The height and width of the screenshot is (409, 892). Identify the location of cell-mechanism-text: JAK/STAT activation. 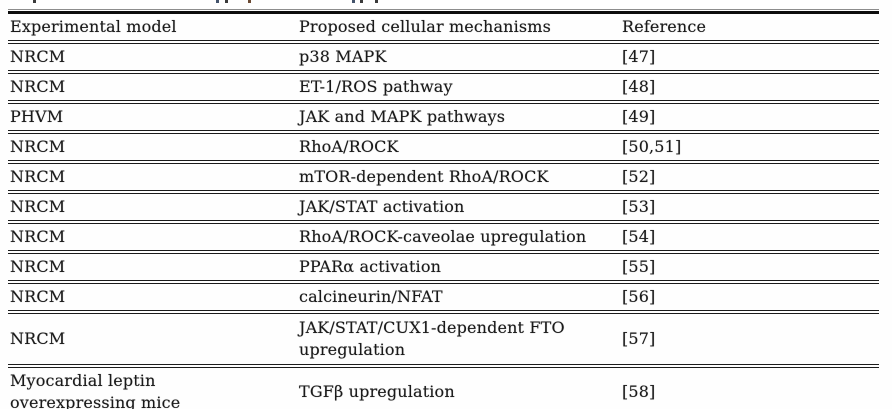
(382, 206).